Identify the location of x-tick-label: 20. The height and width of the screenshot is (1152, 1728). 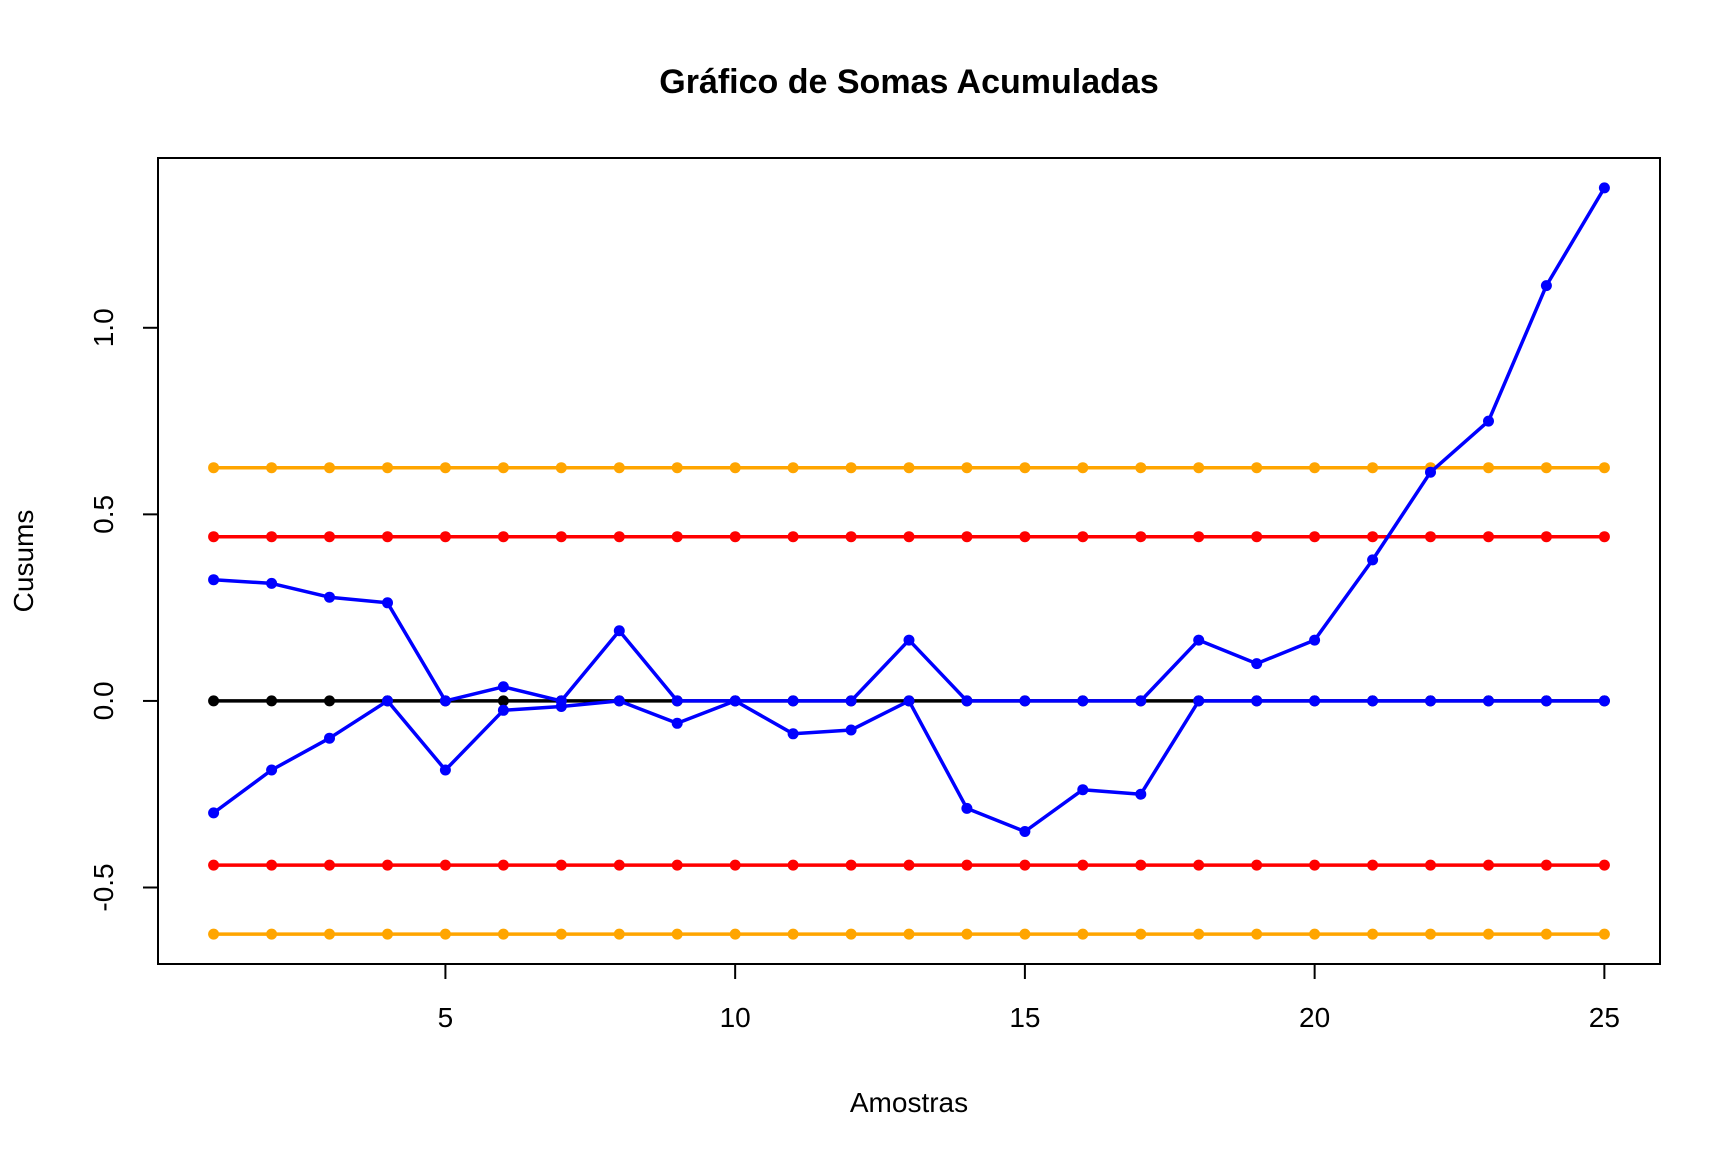
(1314, 1017).